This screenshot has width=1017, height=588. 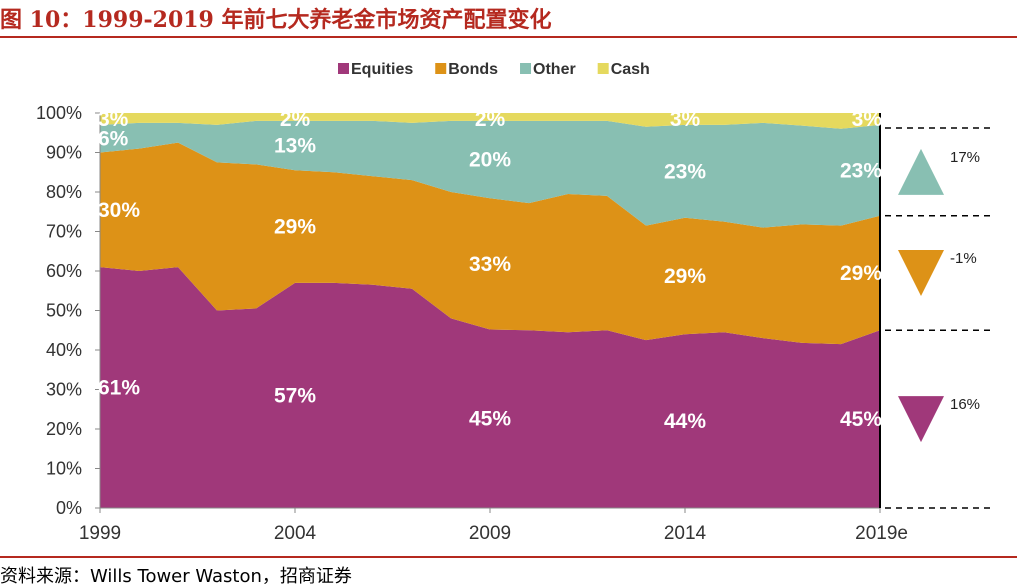 I want to click on up-triangle-icon, so click(x=921, y=171).